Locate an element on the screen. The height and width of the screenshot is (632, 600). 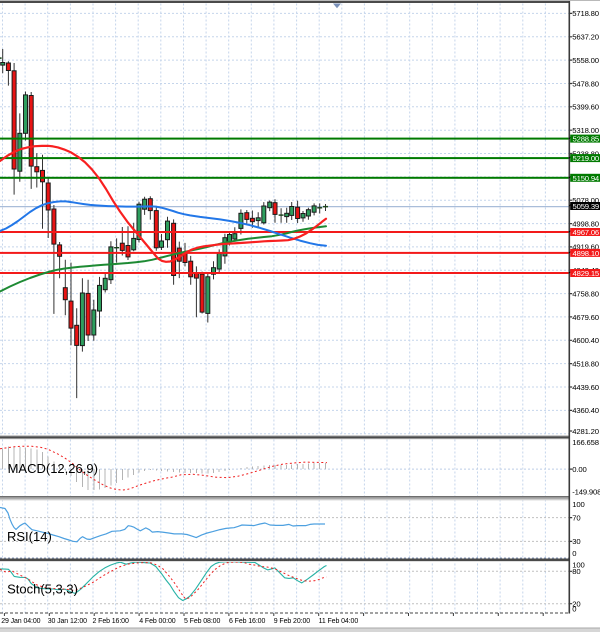
svg-text: 4600.40 is located at coordinates (585, 340).